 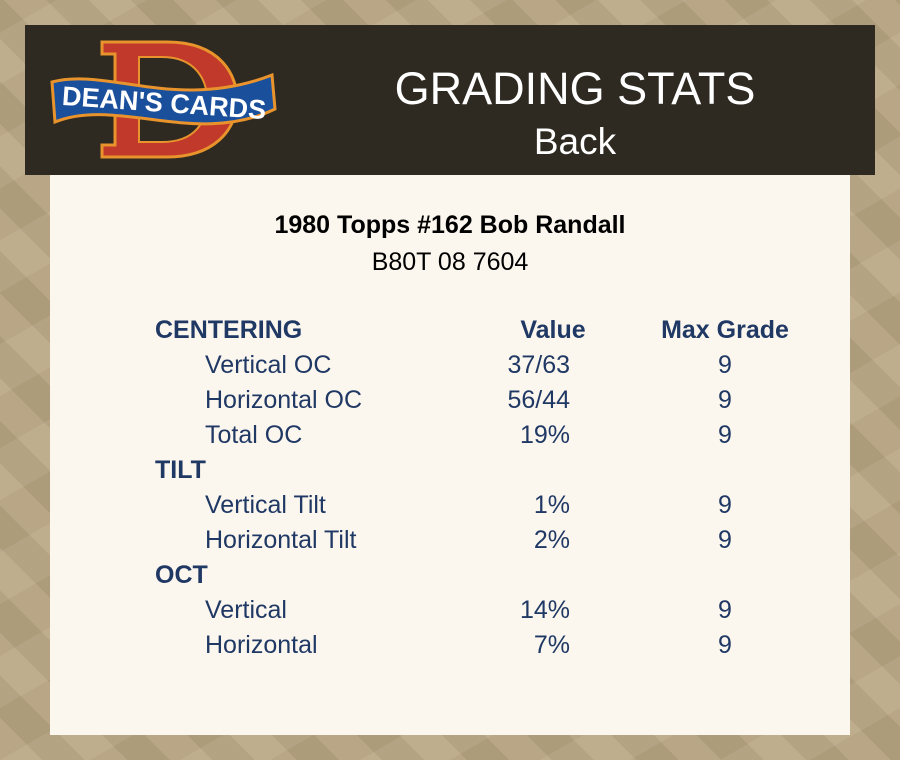 I want to click on row-value: 2%, so click(x=551, y=540).